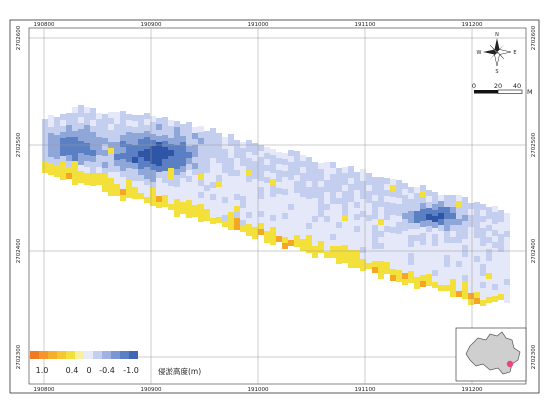 Image resolution: width=550 pixels, height=413 pixels. Describe the element at coordinates (42, 370) in the screenshot. I see `legend-label-1: 1.0` at that location.